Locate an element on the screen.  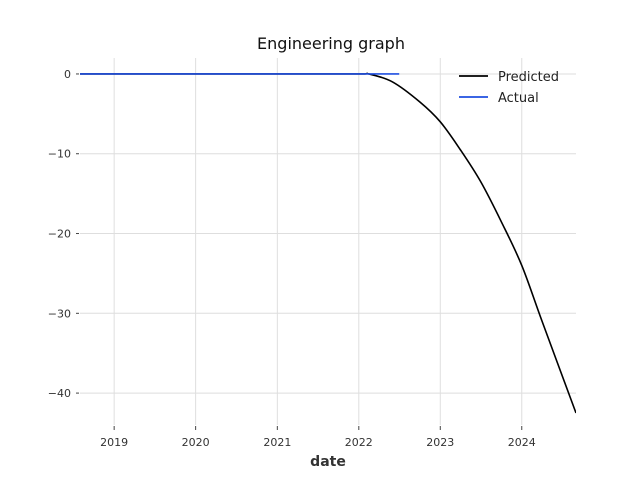
y-tick-label: 0 is located at coordinates (67, 74).